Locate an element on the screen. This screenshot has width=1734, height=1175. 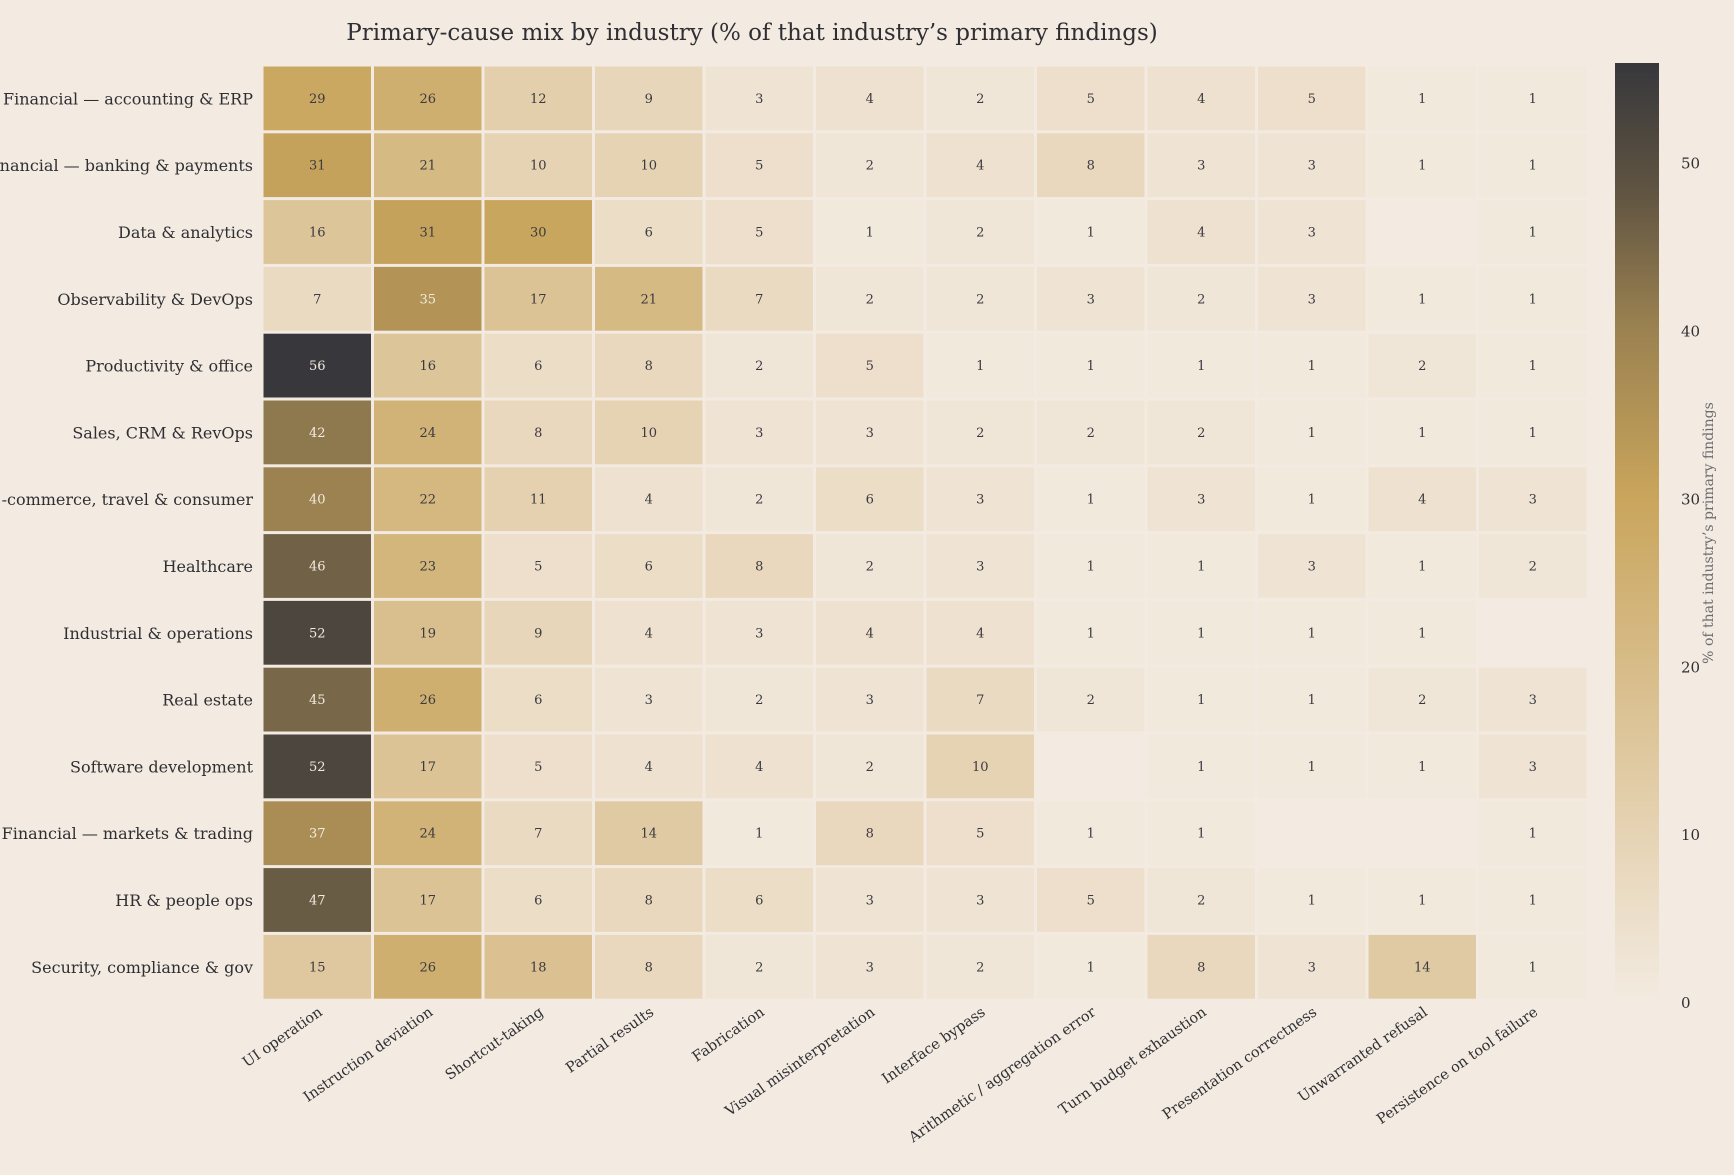
row-label: E-commerce, travel & consumer is located at coordinates (126, 499).